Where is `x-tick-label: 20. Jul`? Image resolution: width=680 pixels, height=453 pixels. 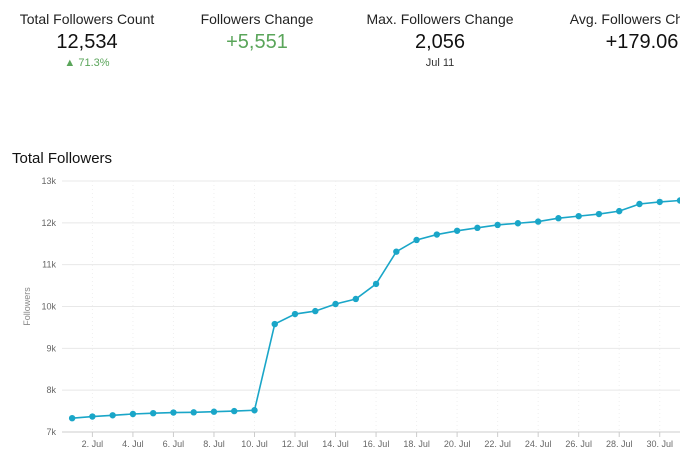 x-tick-label: 20. Jul is located at coordinates (457, 444).